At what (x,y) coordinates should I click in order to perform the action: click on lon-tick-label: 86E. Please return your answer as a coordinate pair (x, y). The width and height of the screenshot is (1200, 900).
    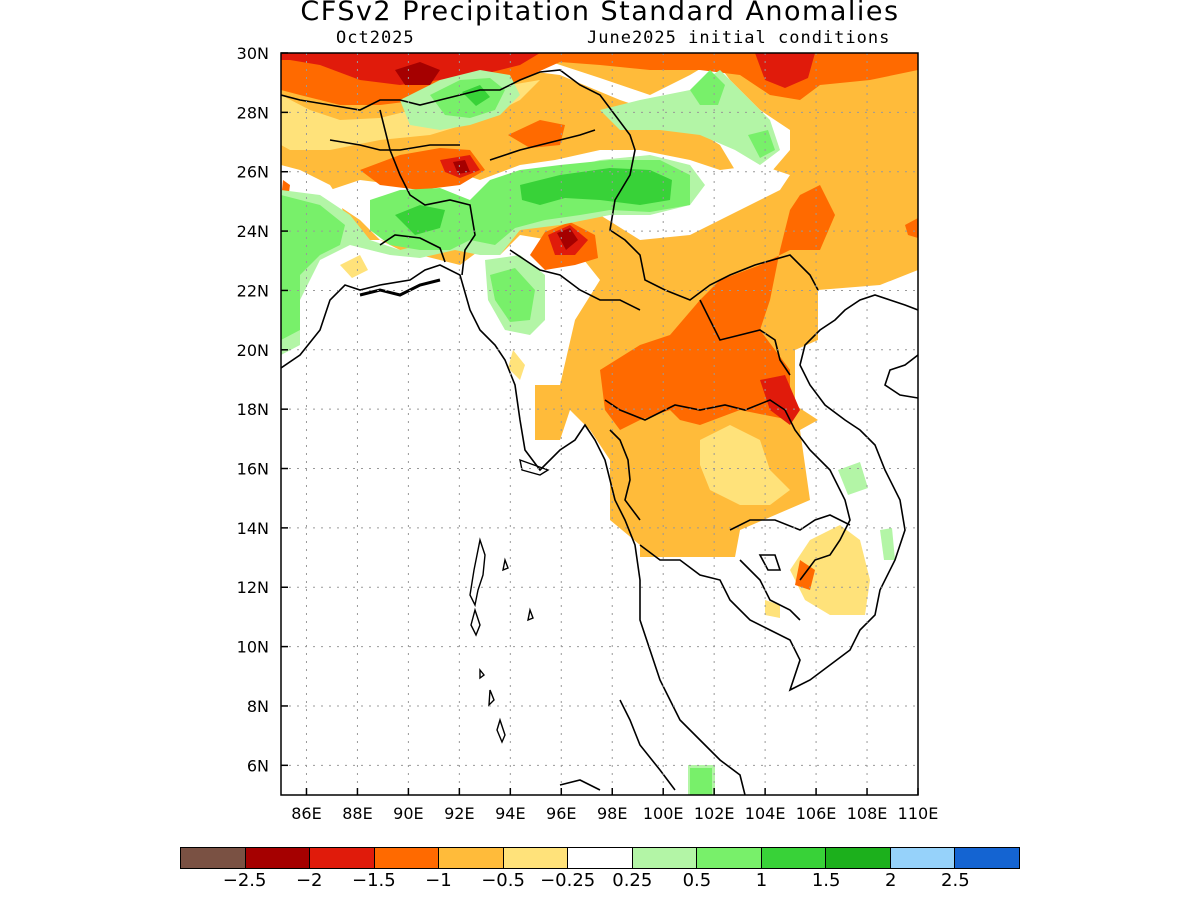
    Looking at the image, I should click on (306, 813).